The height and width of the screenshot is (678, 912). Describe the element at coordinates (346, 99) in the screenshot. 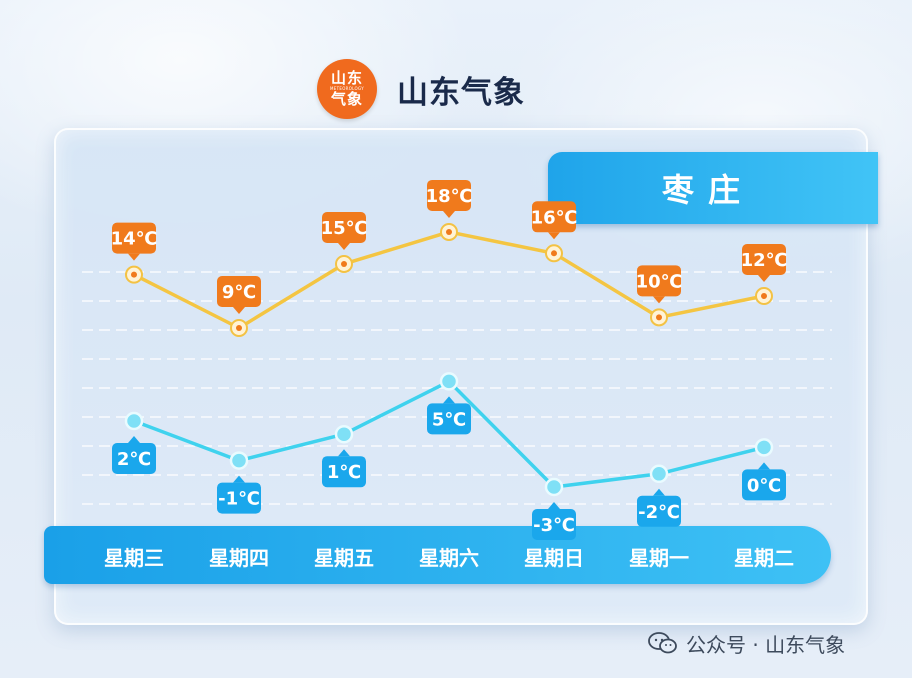

I see `logo-text-bottom: 气象` at that location.